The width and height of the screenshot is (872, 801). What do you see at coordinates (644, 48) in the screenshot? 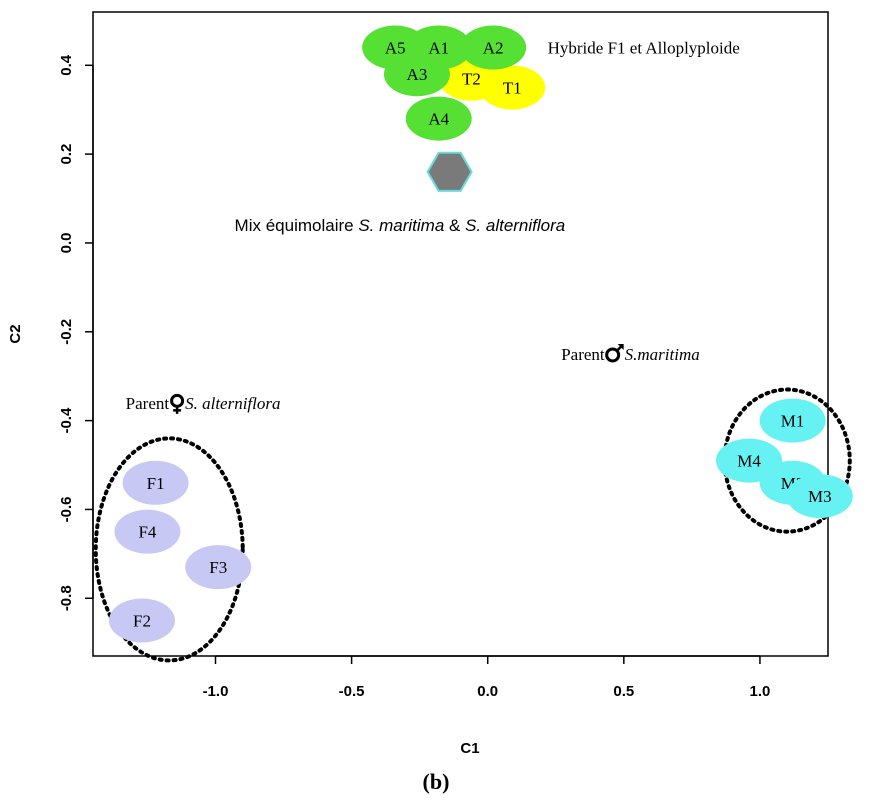
I see `annotation-hybrid: Hybride F1 et Alloplyploide` at bounding box center [644, 48].